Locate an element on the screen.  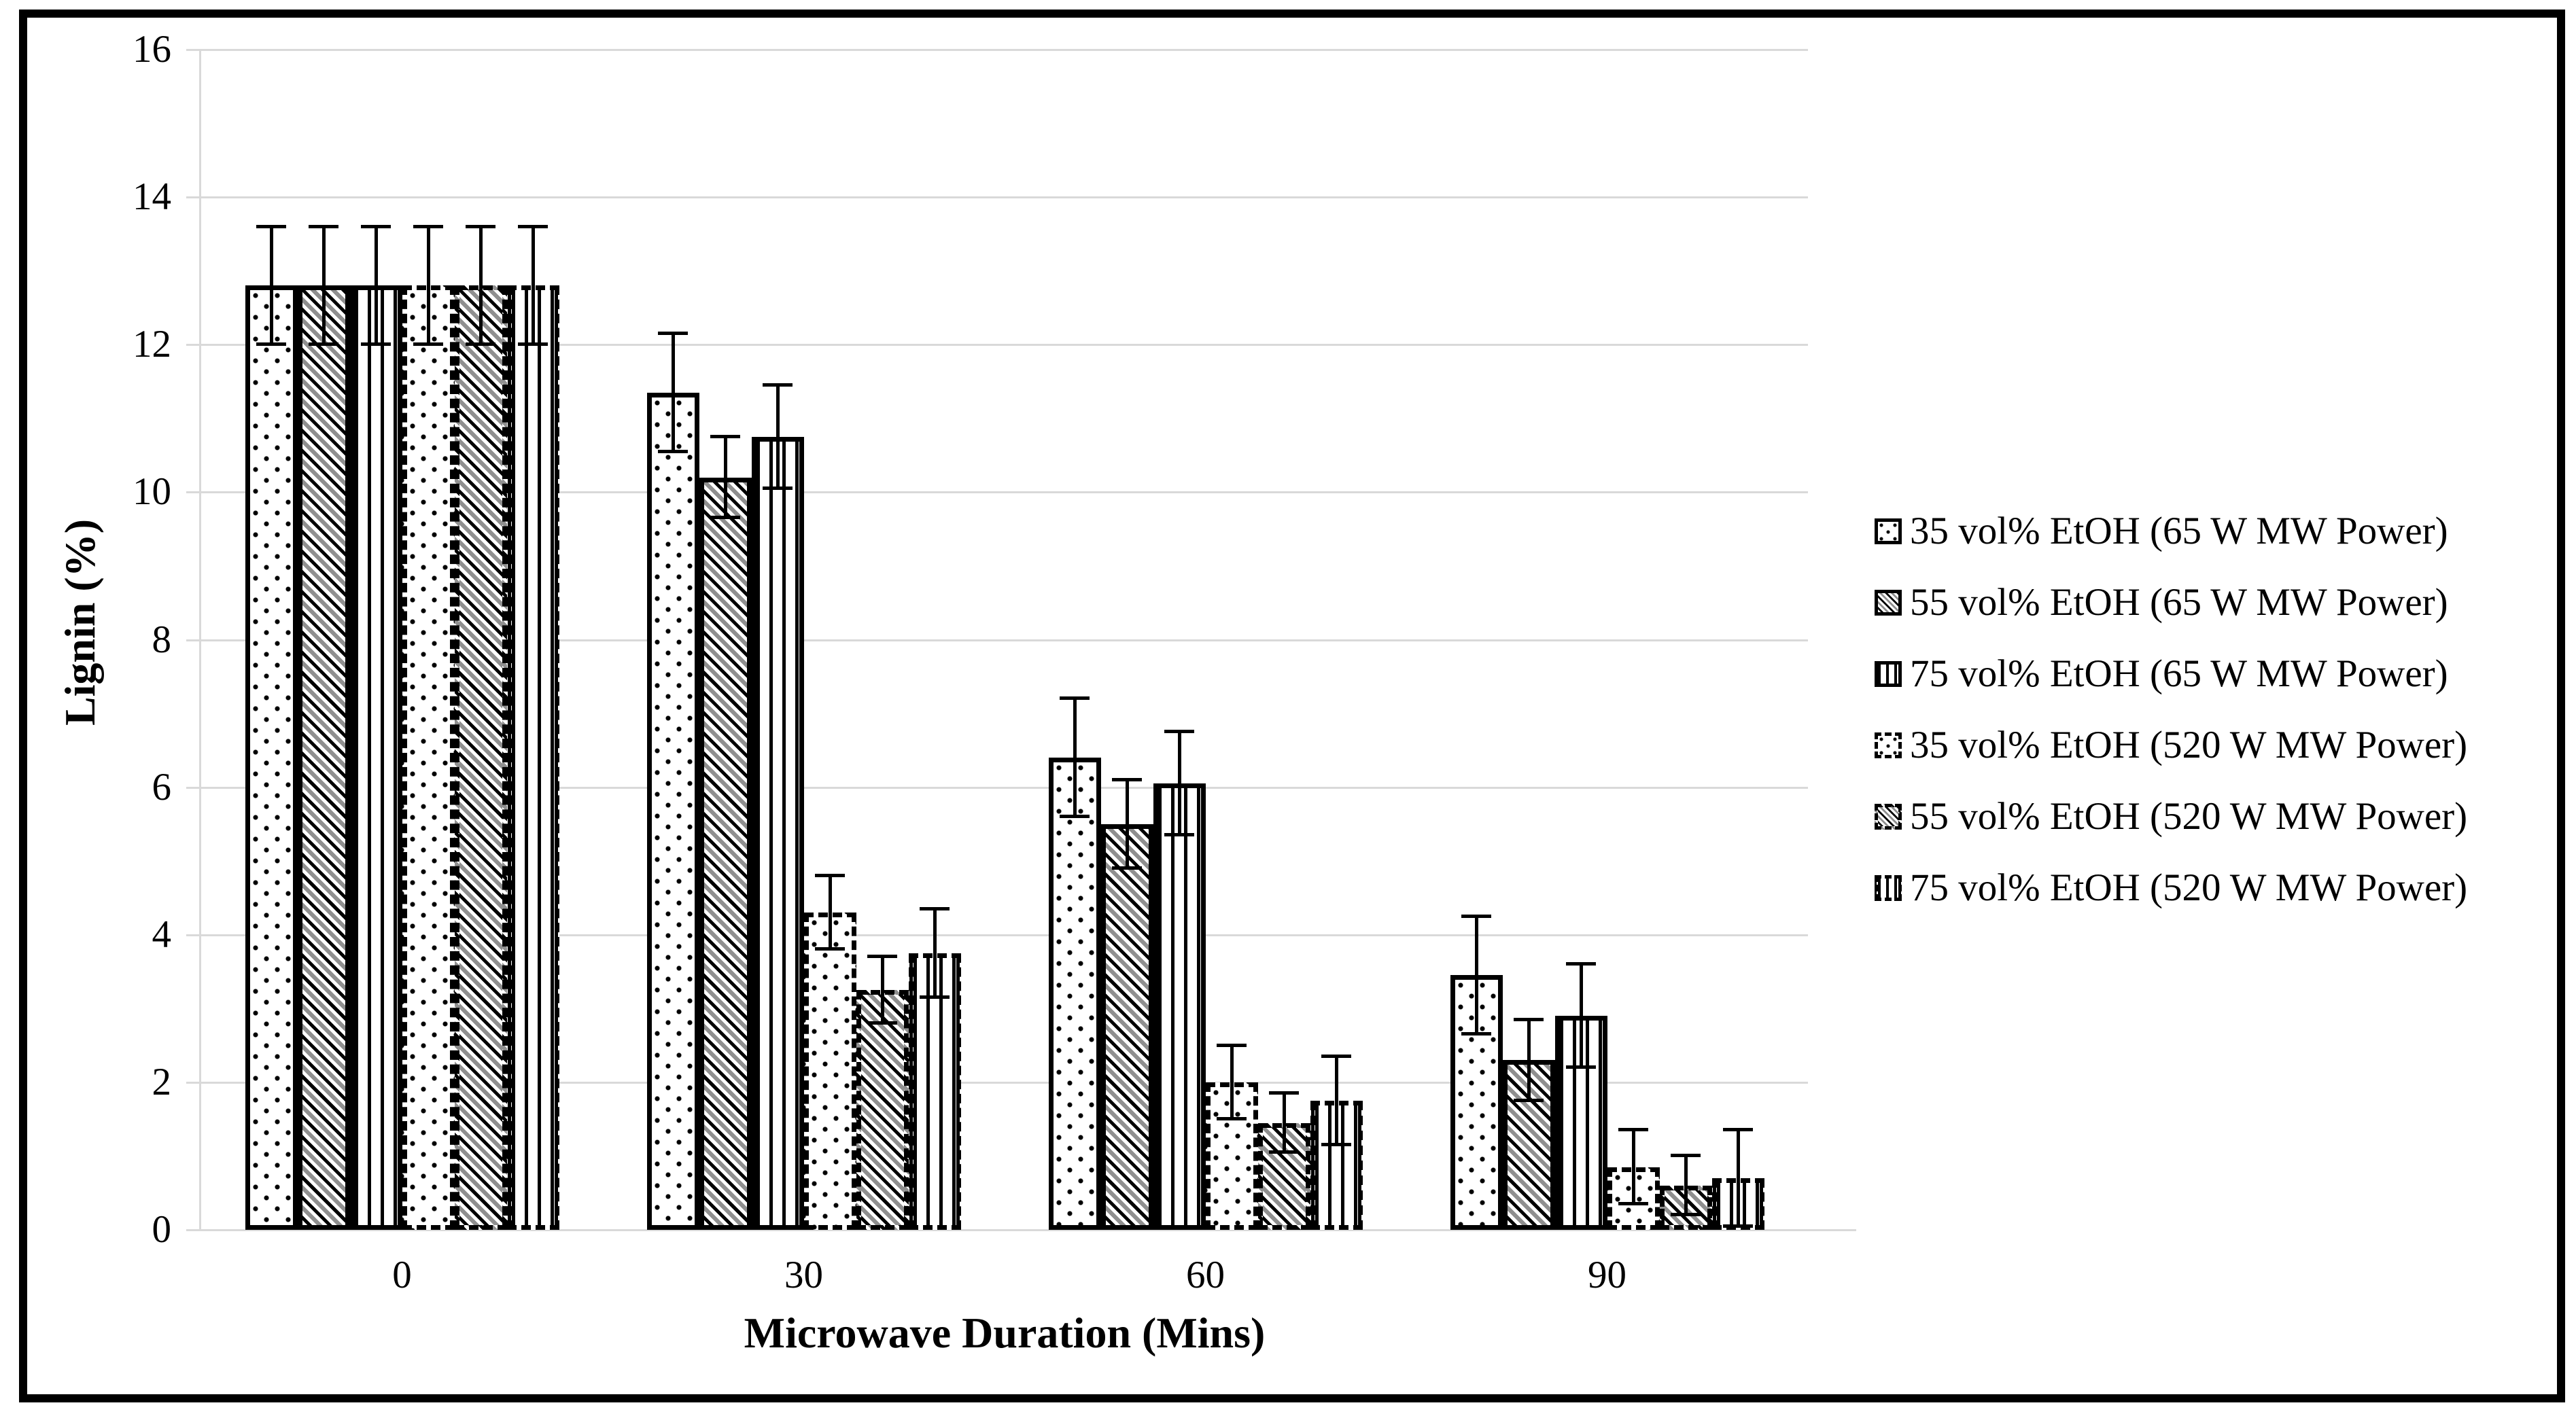
y-tick-label-0: 0 is located at coordinates (162, 1229).